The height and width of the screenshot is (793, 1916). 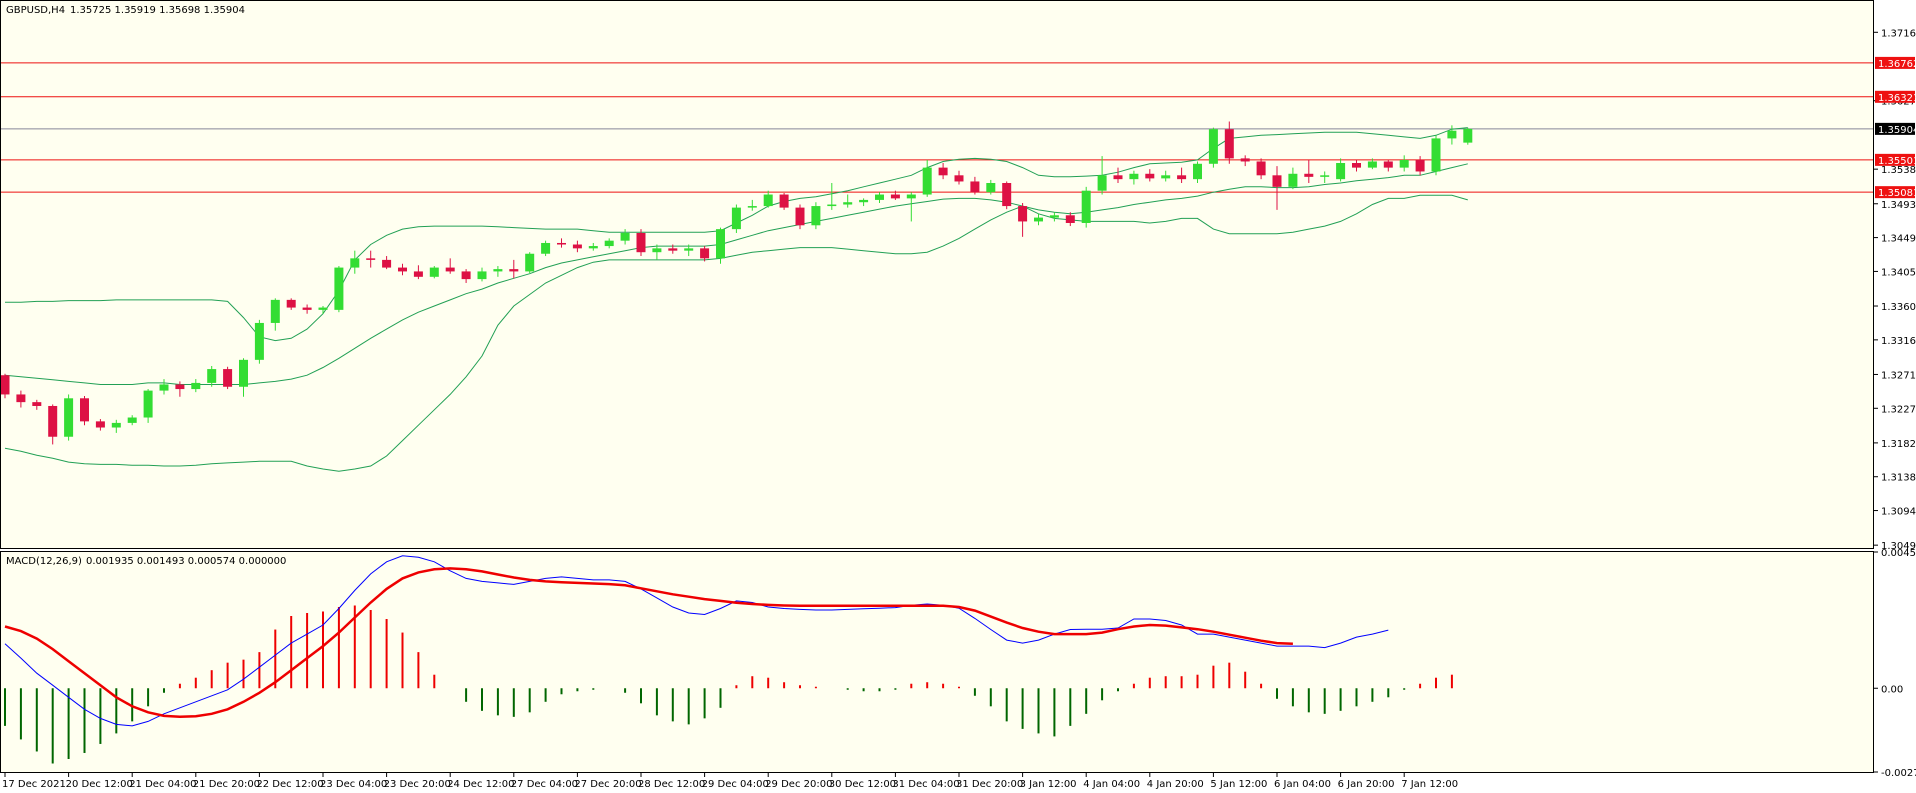 I want to click on price-axis-background, so click(x=1895, y=396).